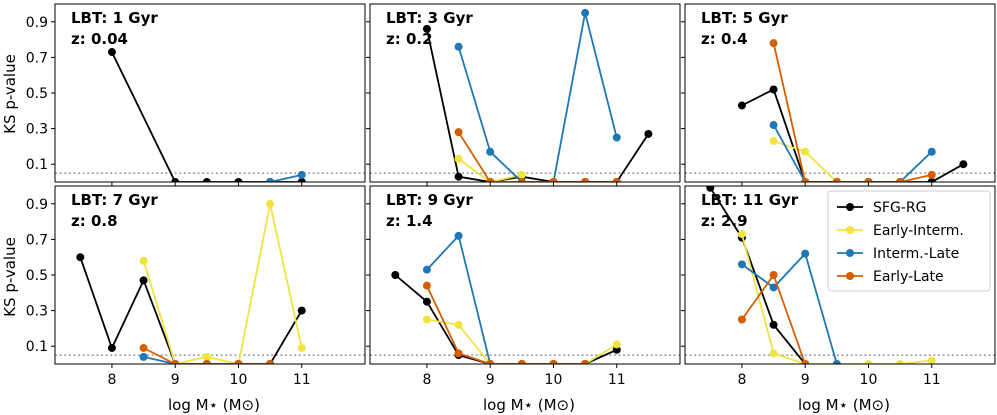 The image size is (997, 415). Describe the element at coordinates (918, 231) in the screenshot. I see `legend-label: Early-Interm.` at that location.